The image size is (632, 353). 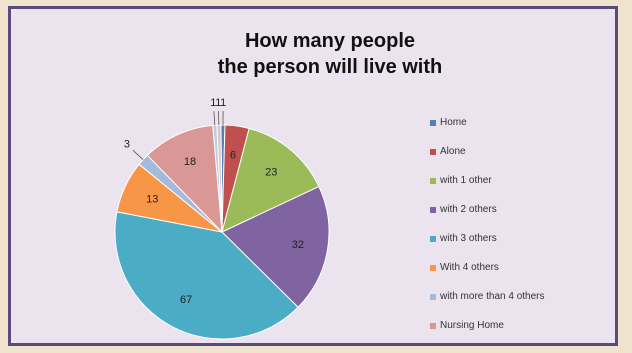 I want to click on legend-label: with more than 4 others, so click(x=492, y=296).